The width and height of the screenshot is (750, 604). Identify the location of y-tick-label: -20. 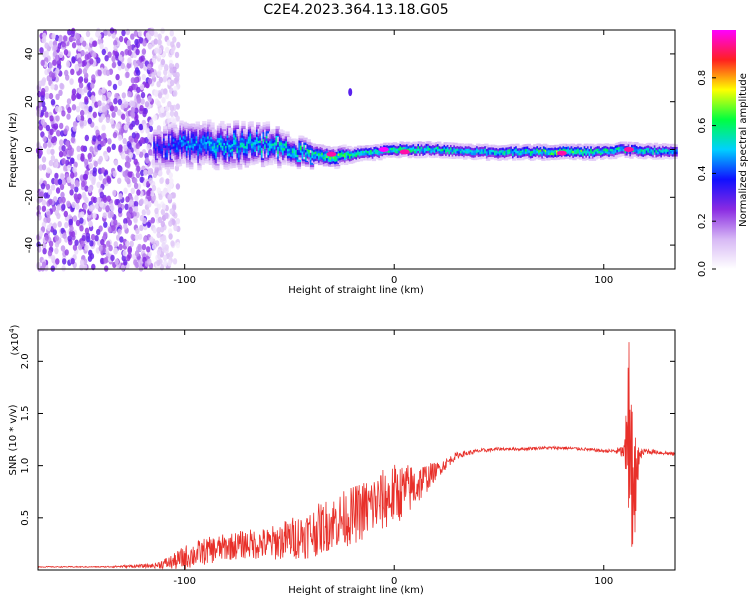
(29, 197).